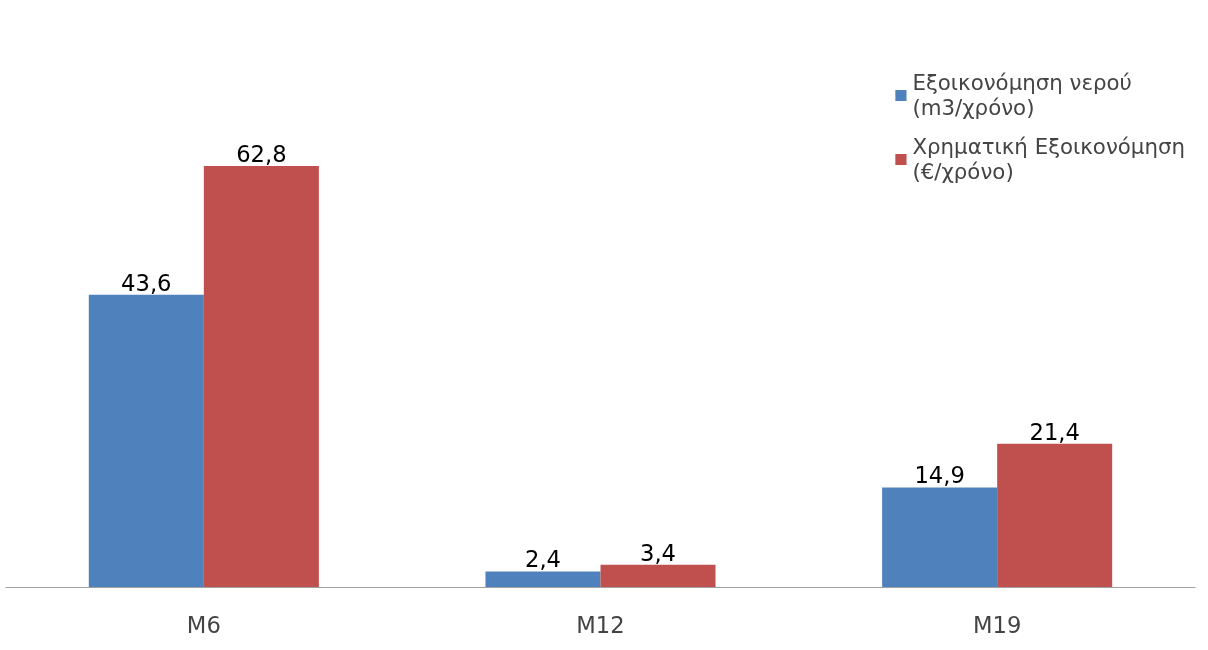 The image size is (1208, 650). What do you see at coordinates (146, 282) in the screenshot?
I see `data-label: 43,6` at bounding box center [146, 282].